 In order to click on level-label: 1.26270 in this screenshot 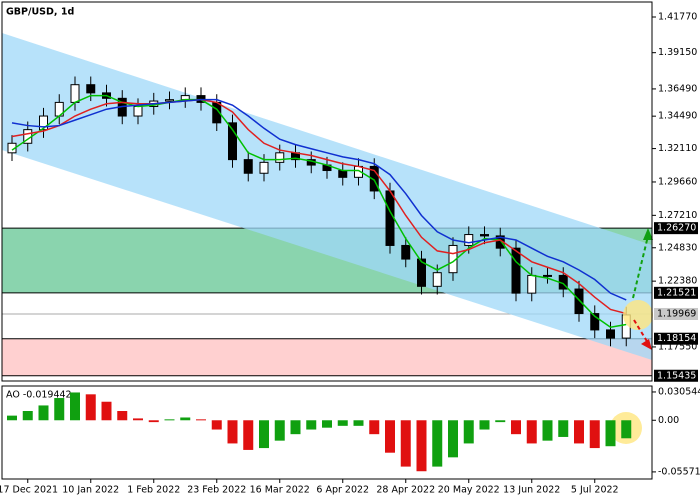, I will do `click(676, 228)`.